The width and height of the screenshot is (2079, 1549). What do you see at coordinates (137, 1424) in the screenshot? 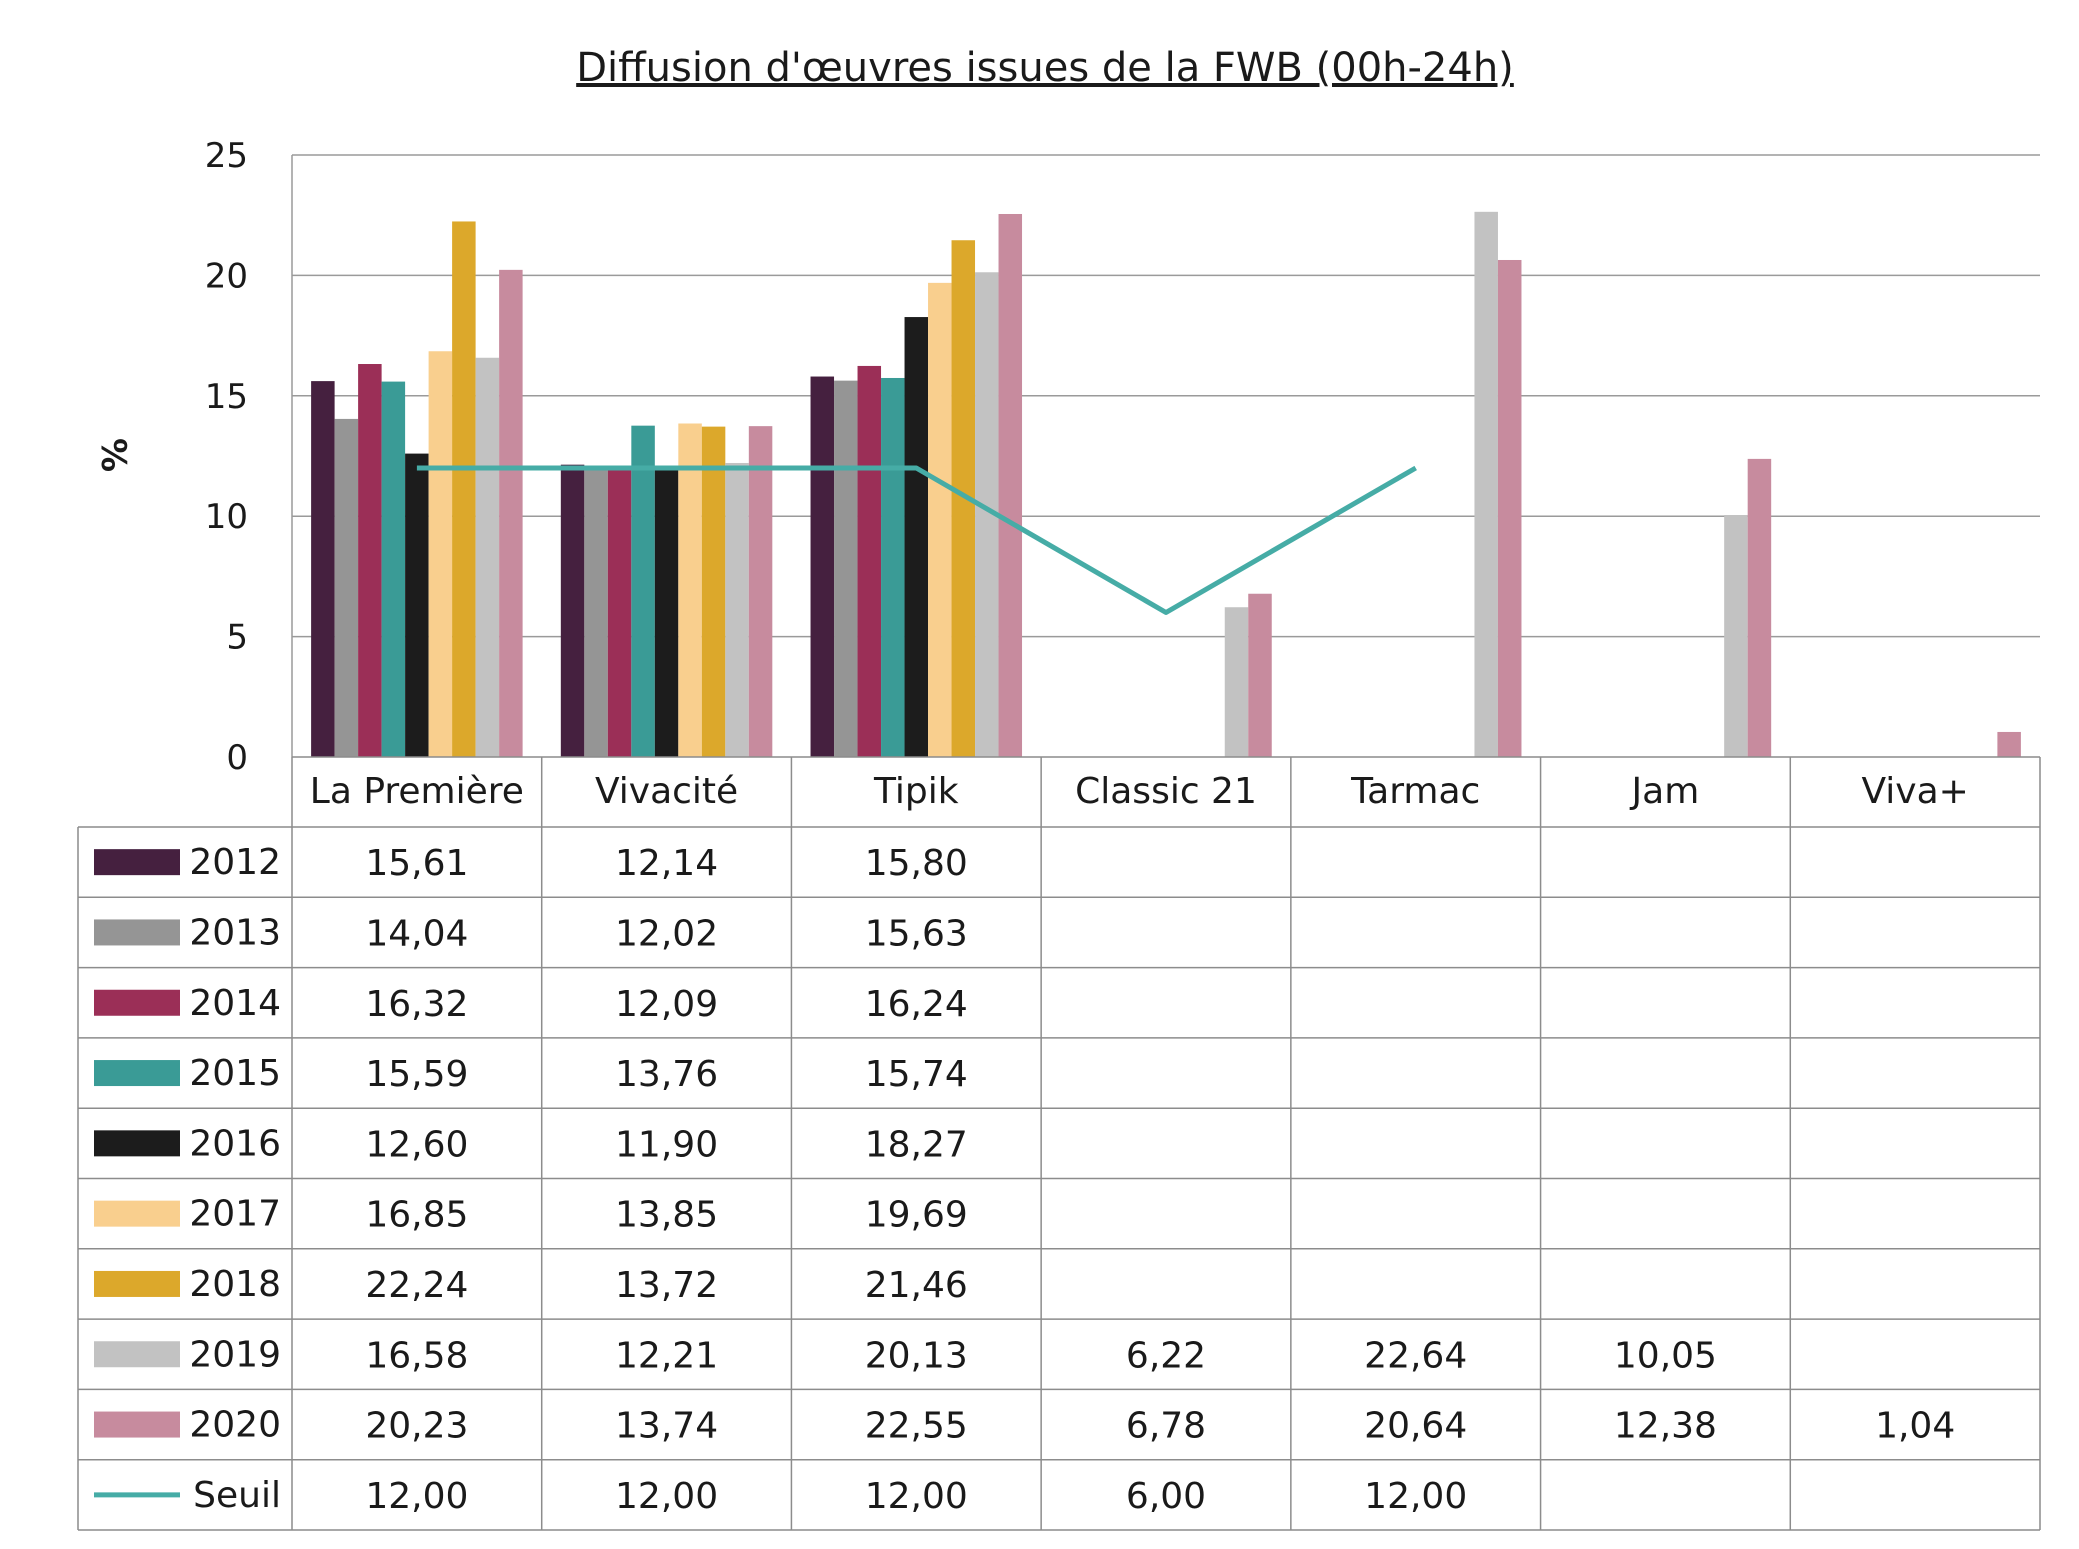
I see `legend-key-2020` at bounding box center [137, 1424].